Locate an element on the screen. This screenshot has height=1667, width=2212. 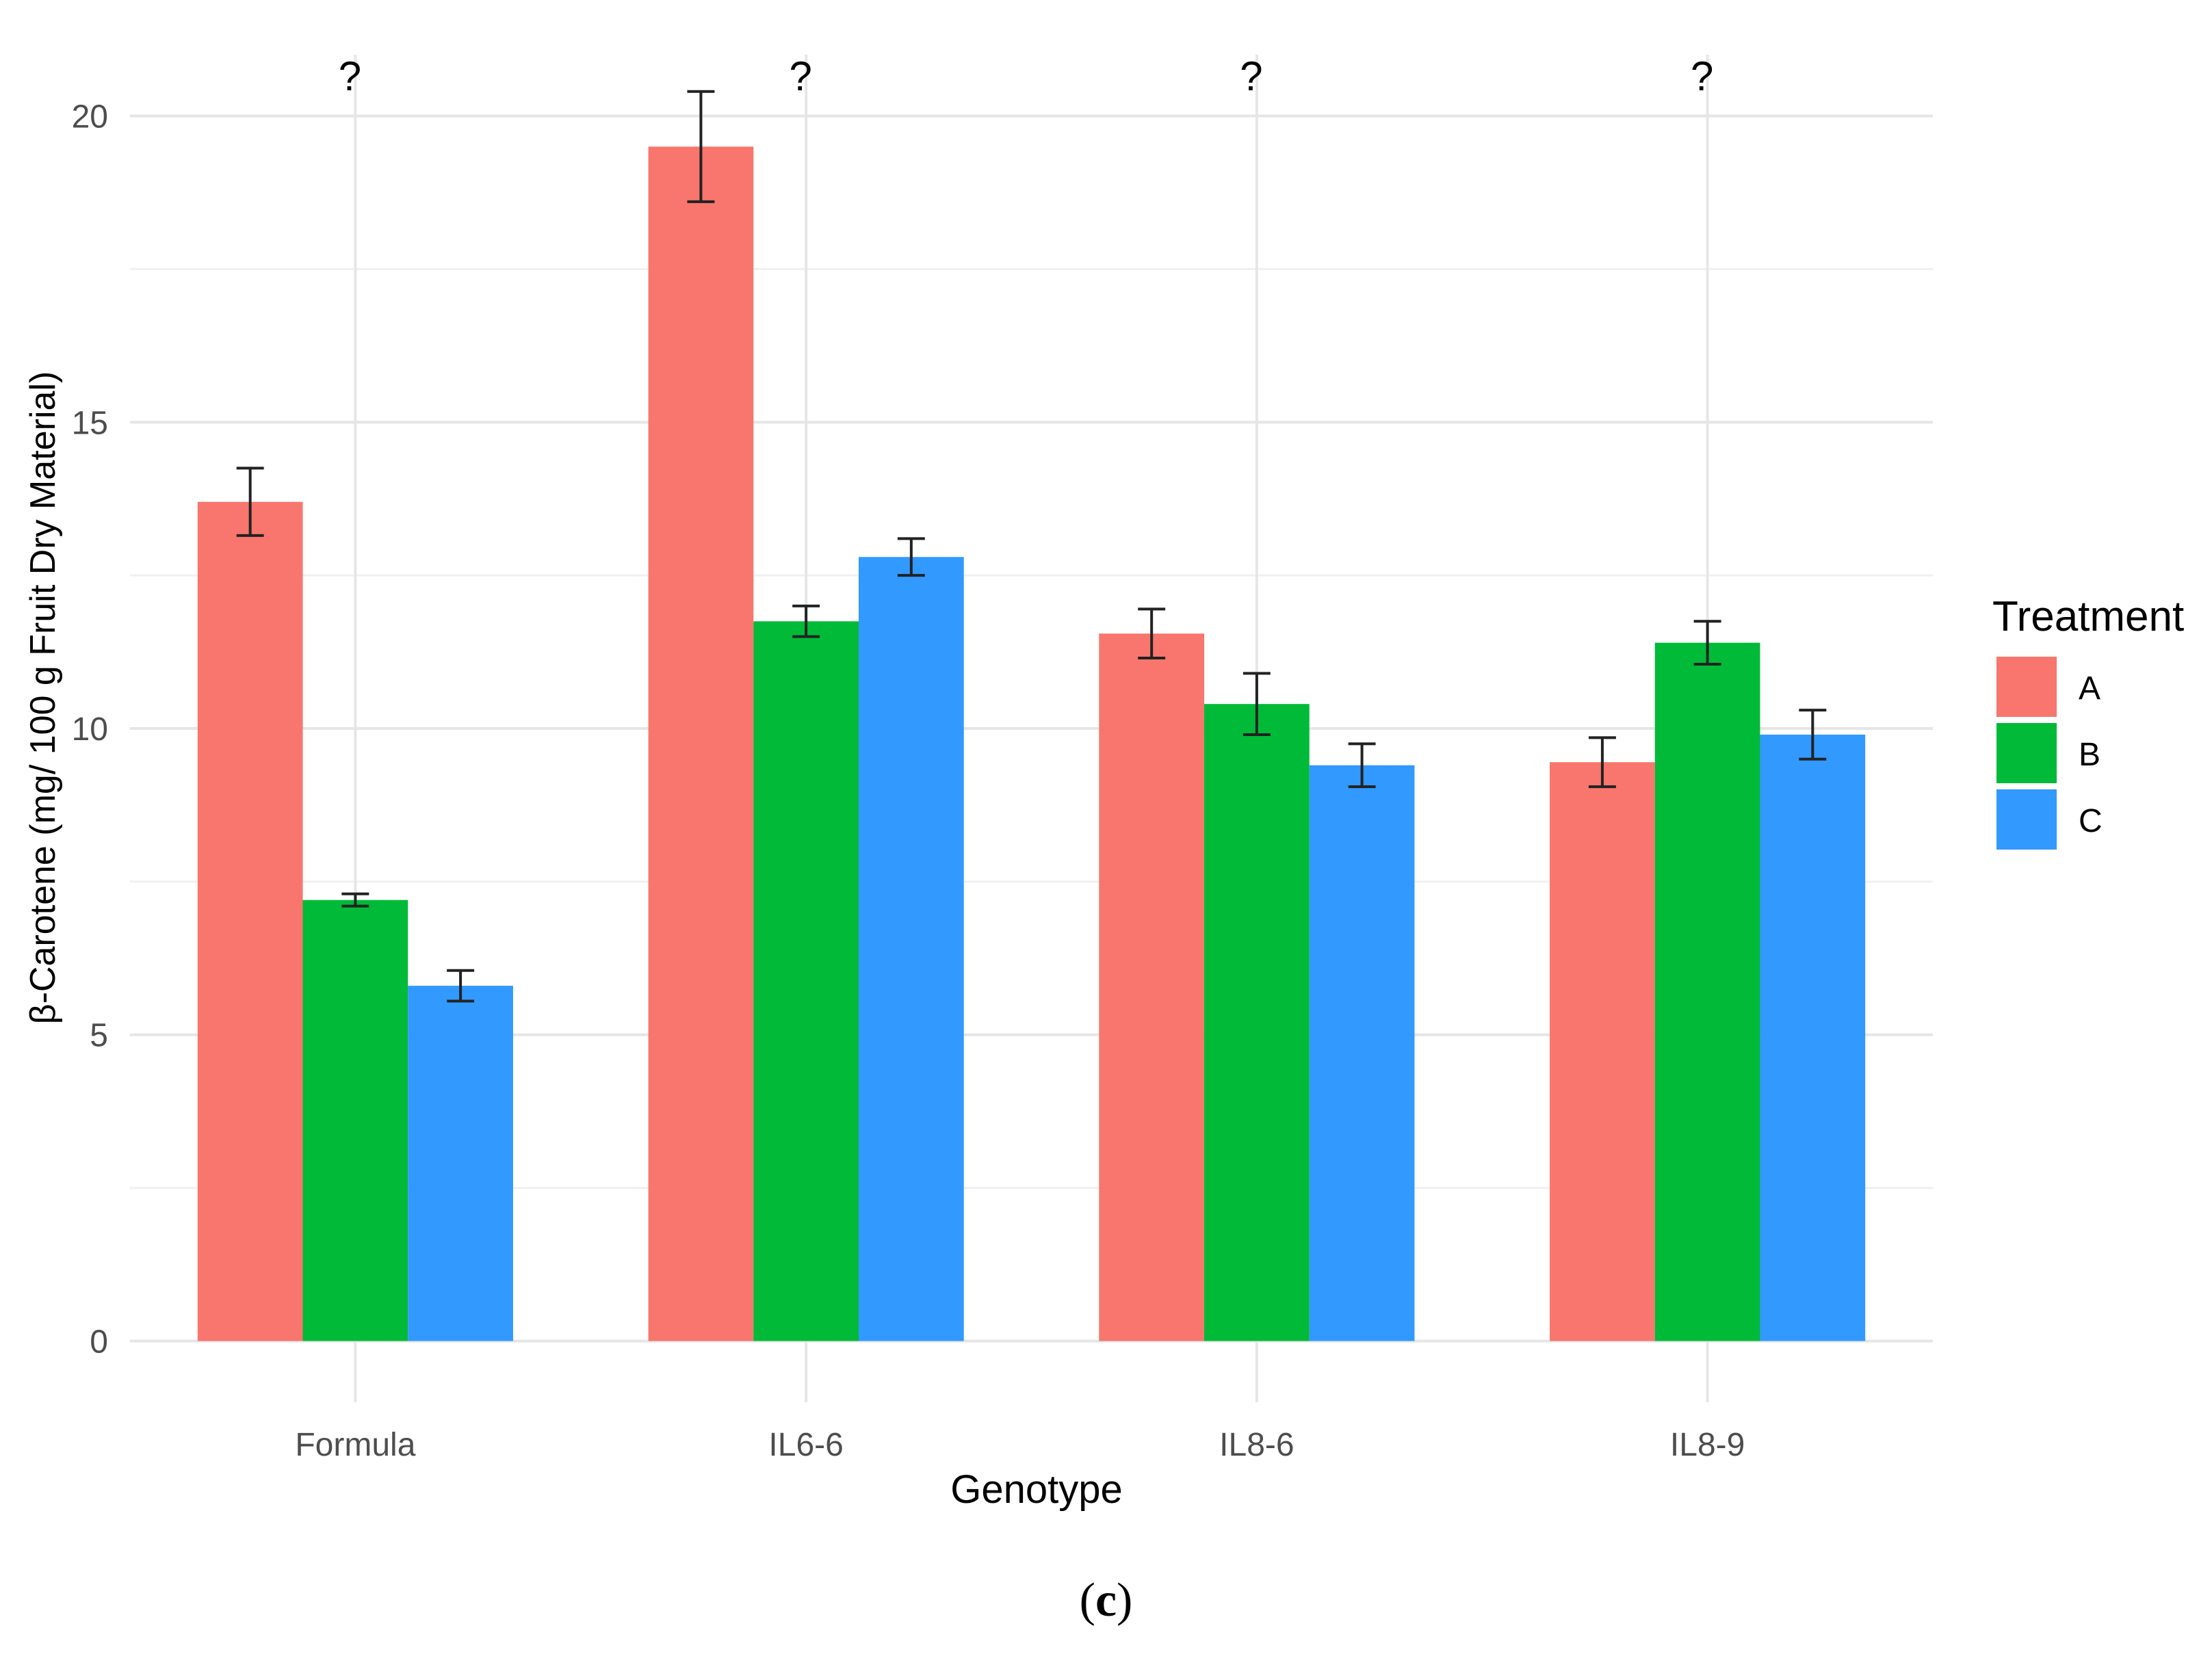
legend-item-B: B is located at coordinates (2048, 753).